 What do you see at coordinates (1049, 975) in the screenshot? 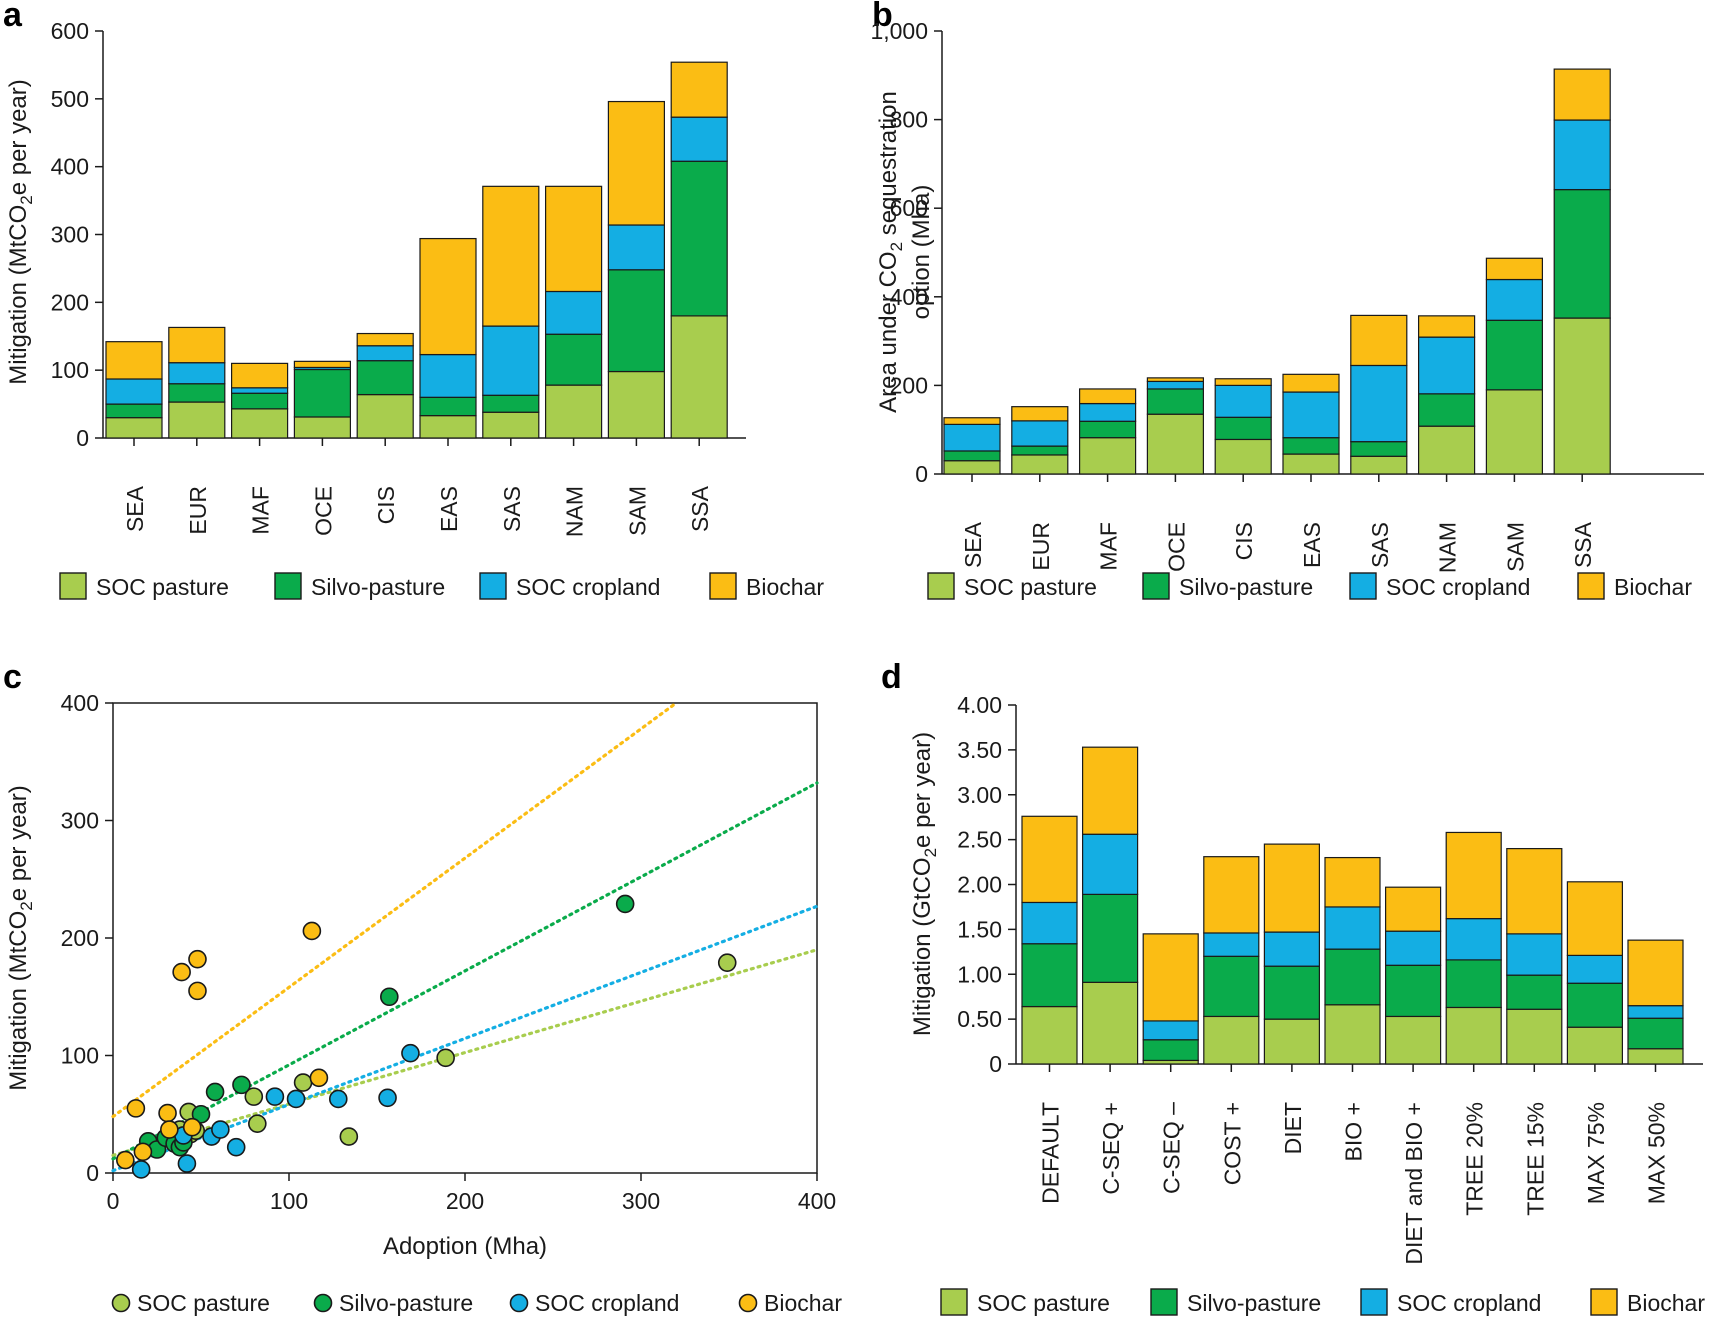
I see `bar-default-silvo-pasture` at bounding box center [1049, 975].